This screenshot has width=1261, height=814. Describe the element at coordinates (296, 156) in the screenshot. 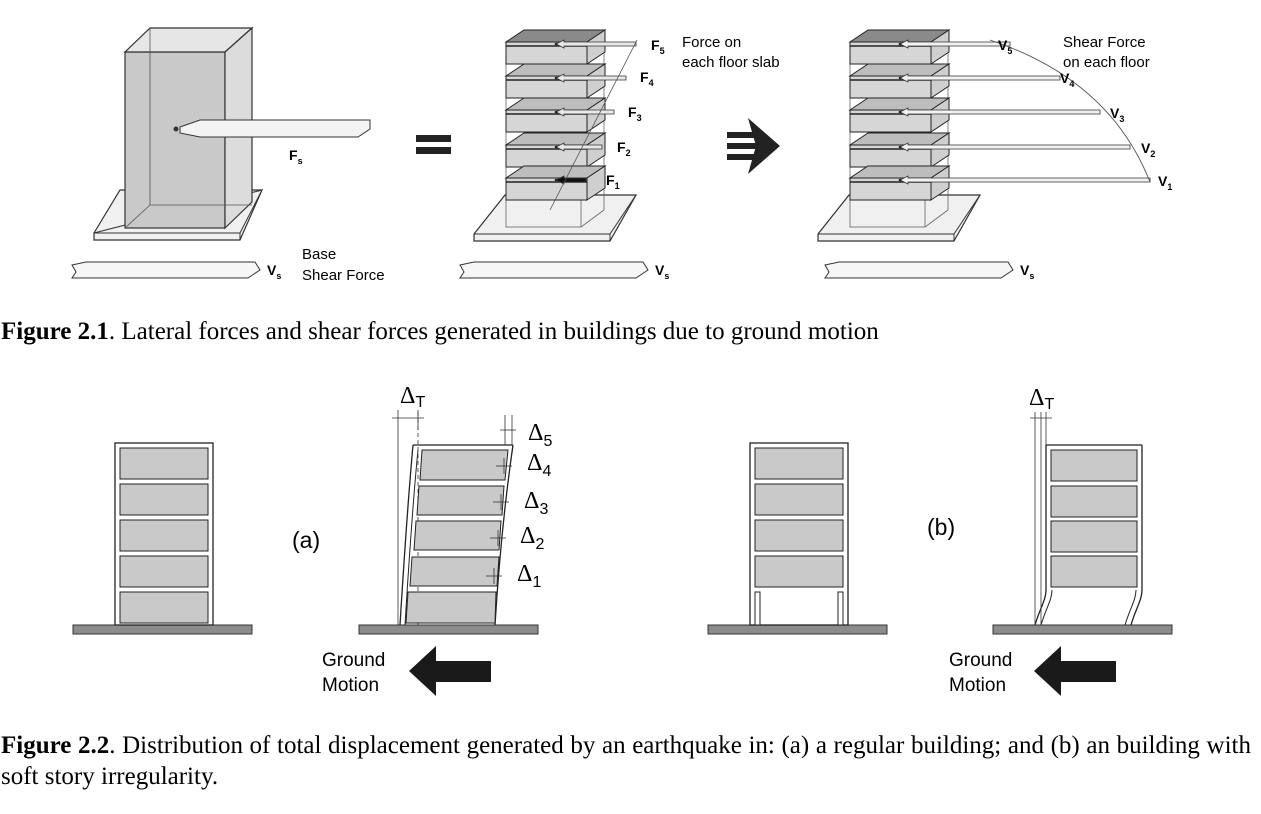

I see `fs-label: Fs` at that location.